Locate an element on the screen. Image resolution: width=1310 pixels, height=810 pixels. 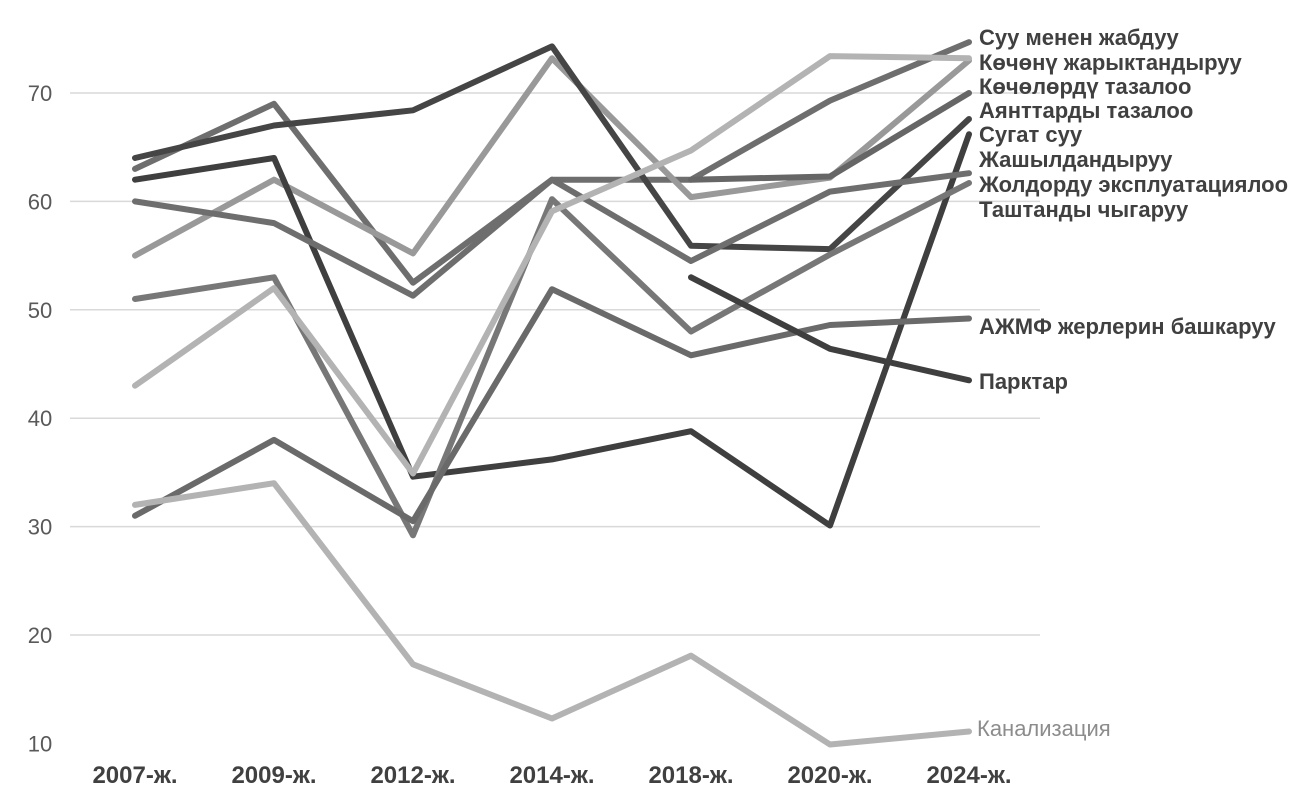
series-label: Жашылдандыруу is located at coordinates (1075, 159).